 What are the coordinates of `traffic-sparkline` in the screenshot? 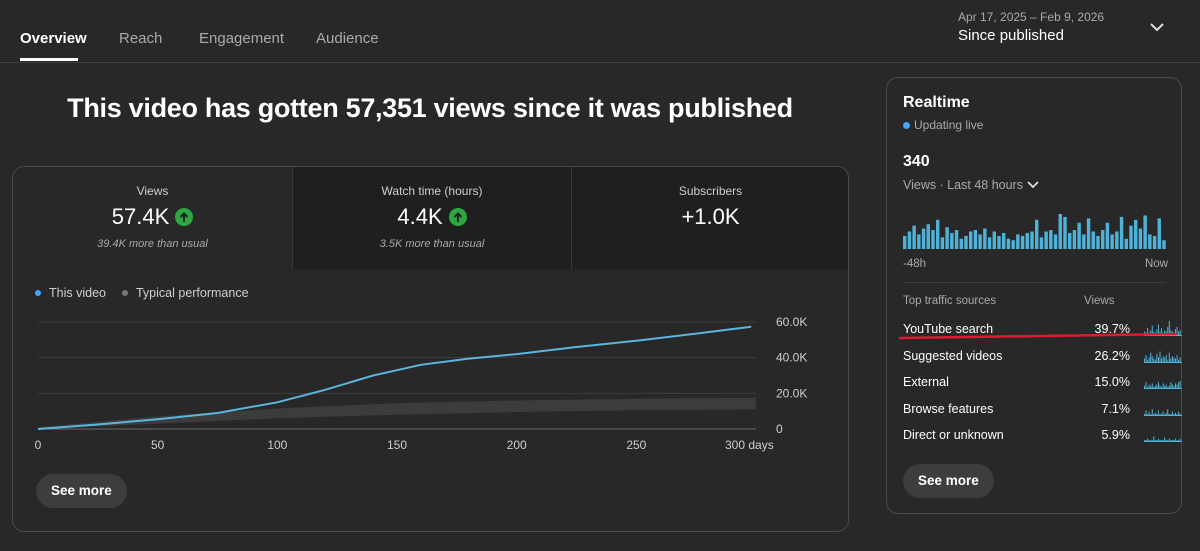 It's located at (1163, 412).